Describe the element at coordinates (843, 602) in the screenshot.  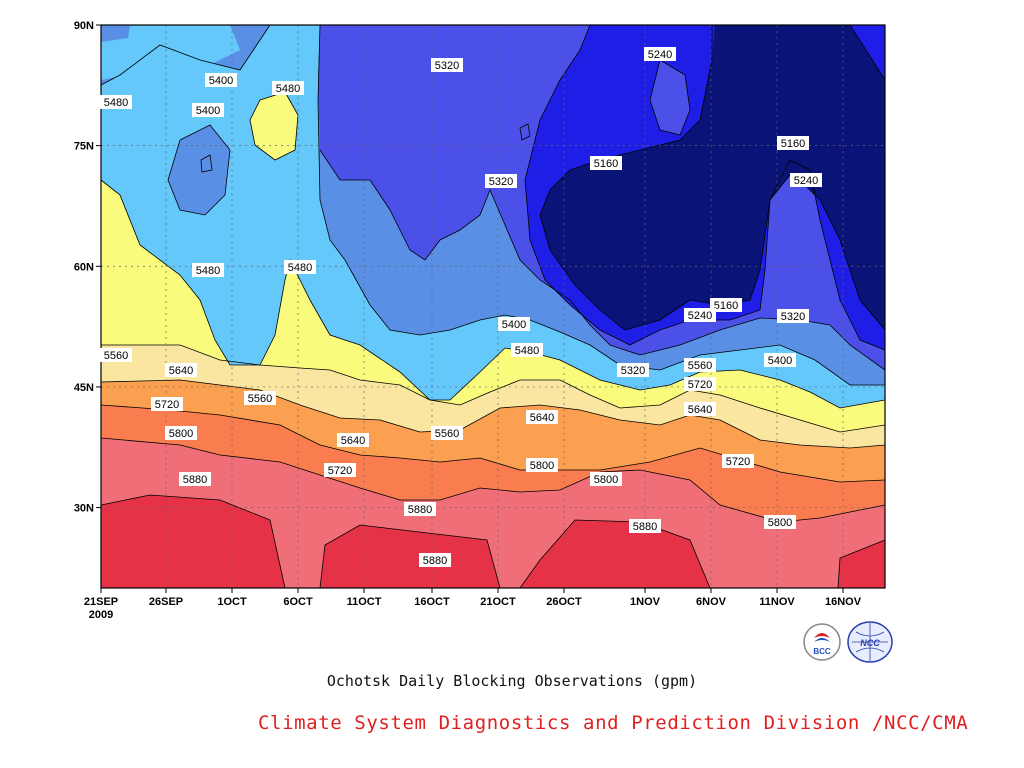
I see `x-tick-label: 16NOV` at that location.